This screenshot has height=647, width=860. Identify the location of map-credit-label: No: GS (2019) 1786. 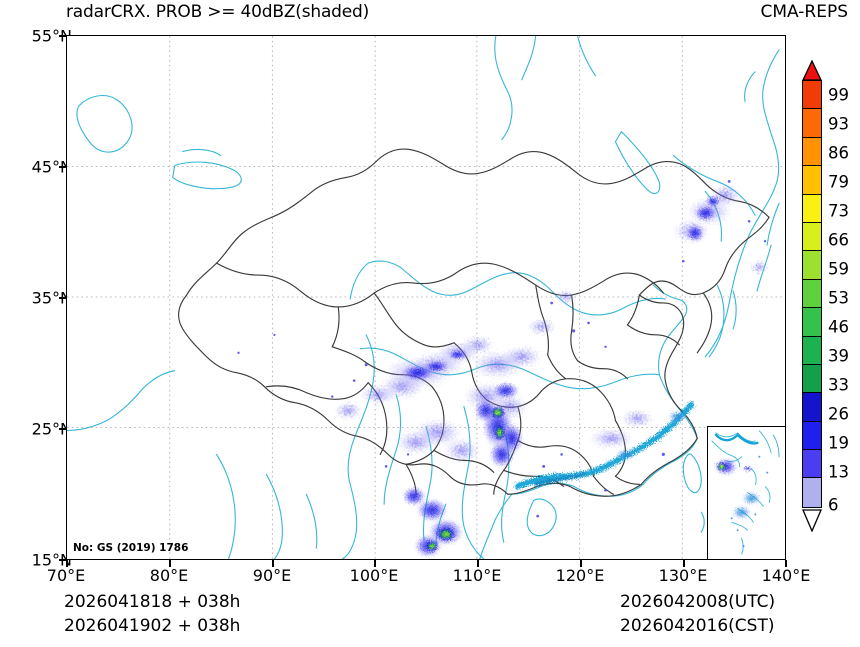
(131, 548).